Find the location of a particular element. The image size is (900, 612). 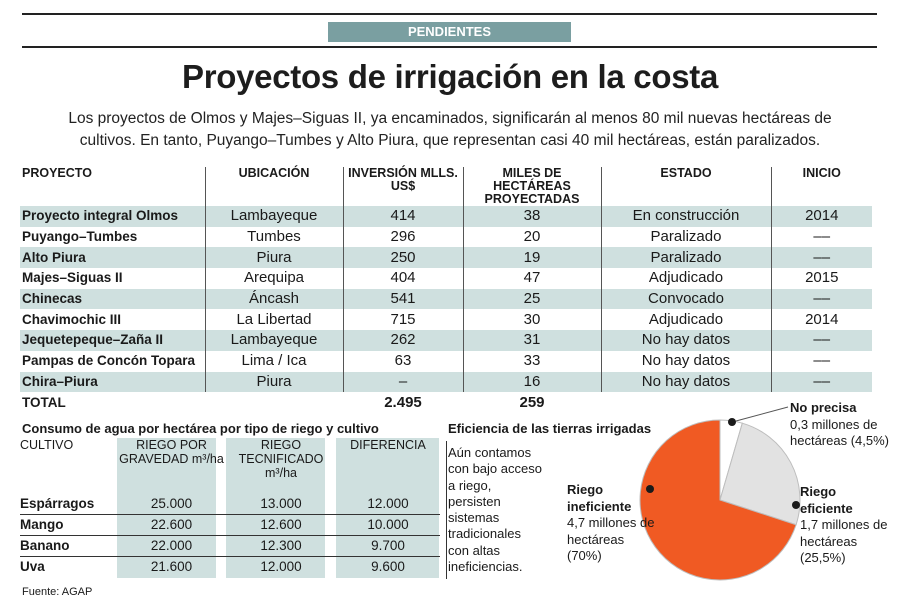

project-row: Puyango–Tumbes Tumbes 296 20 Paralizado –– is located at coordinates (446, 237).